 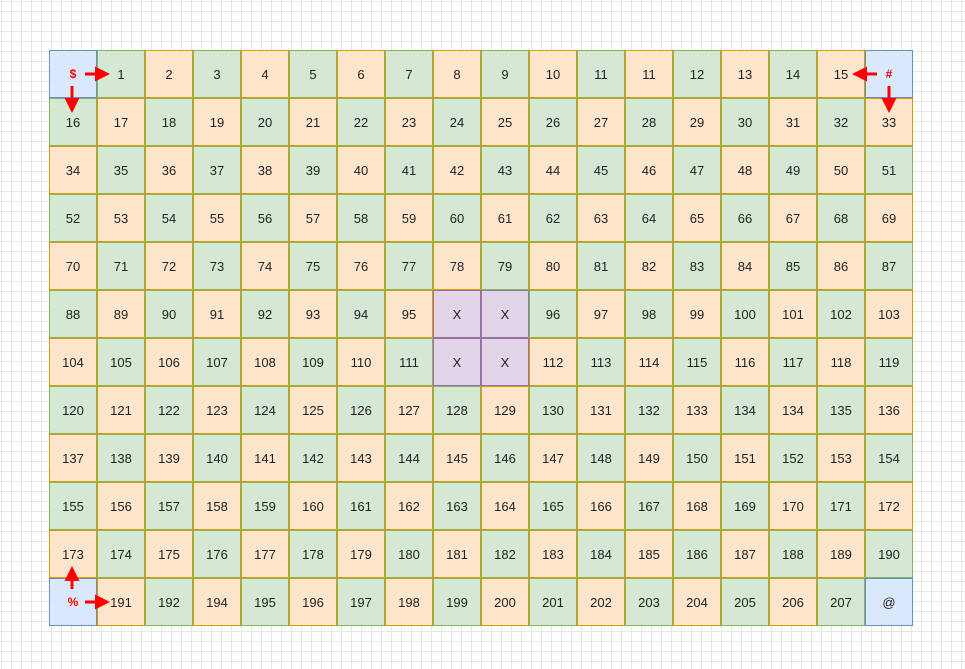 What do you see at coordinates (217, 218) in the screenshot?
I see `number-cell: 55` at bounding box center [217, 218].